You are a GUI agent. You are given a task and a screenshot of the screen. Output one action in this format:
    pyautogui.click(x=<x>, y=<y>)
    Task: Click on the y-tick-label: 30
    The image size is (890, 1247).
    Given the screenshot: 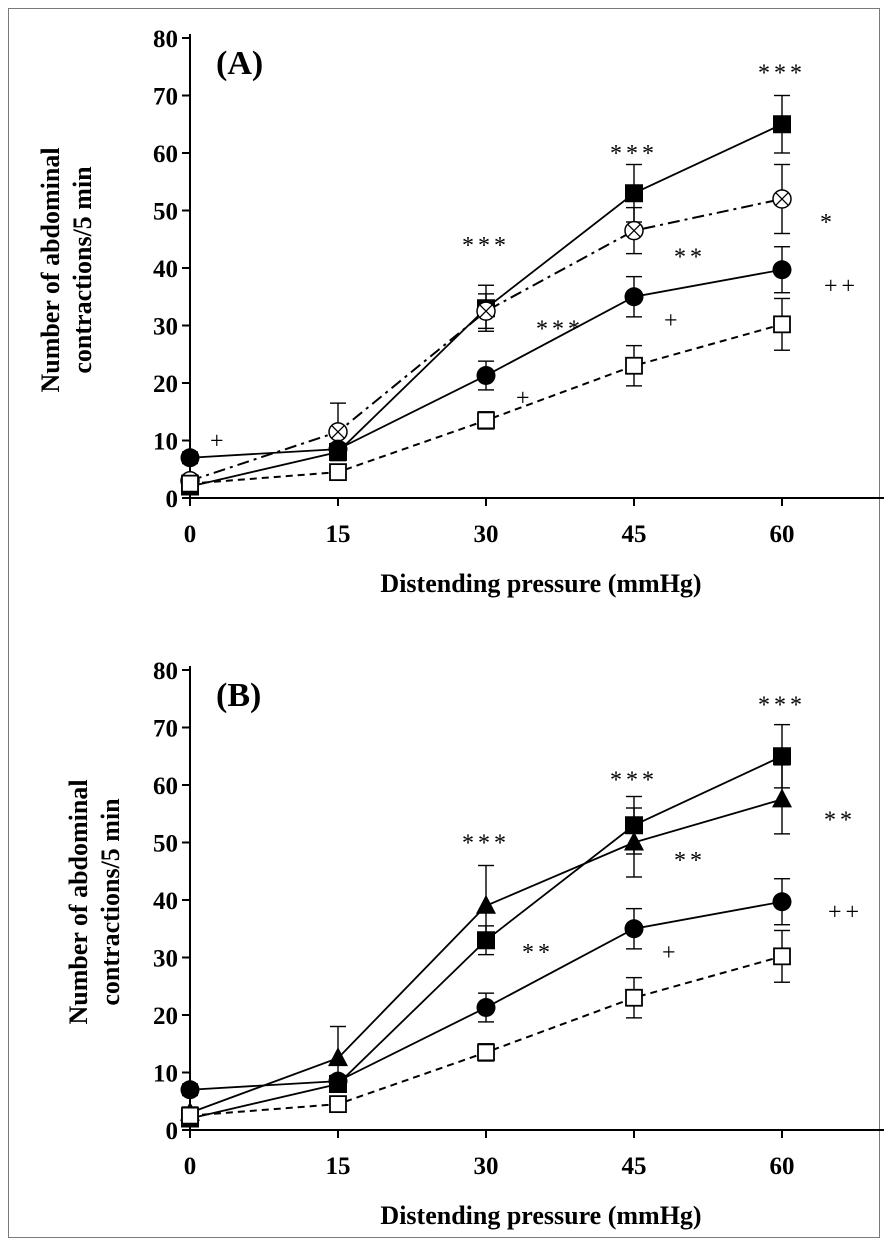 What is the action you would take?
    pyautogui.click(x=165, y=327)
    